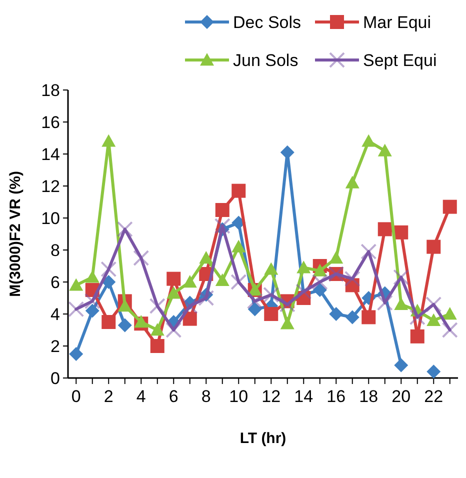 The width and height of the screenshot is (466, 478). Describe the element at coordinates (141, 396) in the screenshot. I see `x-tick-label: 4` at that location.